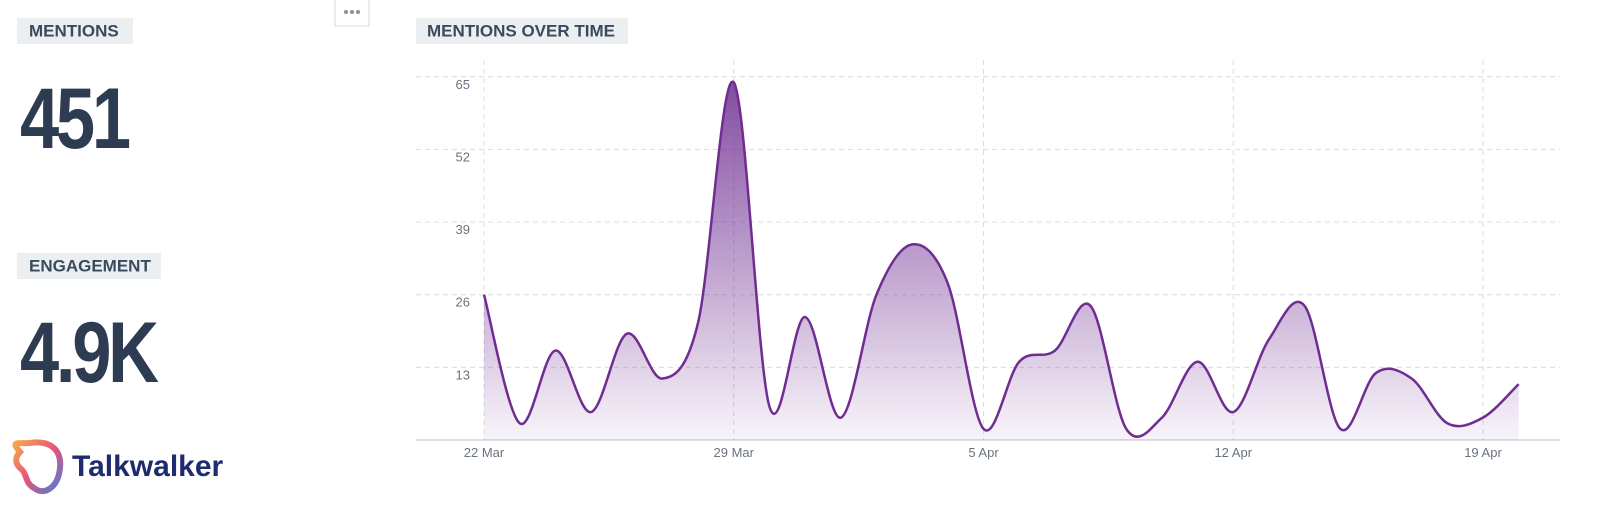 This screenshot has height=522, width=1604. What do you see at coordinates (1233, 452) in the screenshot?
I see `x-tick-label: 12 Apr` at bounding box center [1233, 452].